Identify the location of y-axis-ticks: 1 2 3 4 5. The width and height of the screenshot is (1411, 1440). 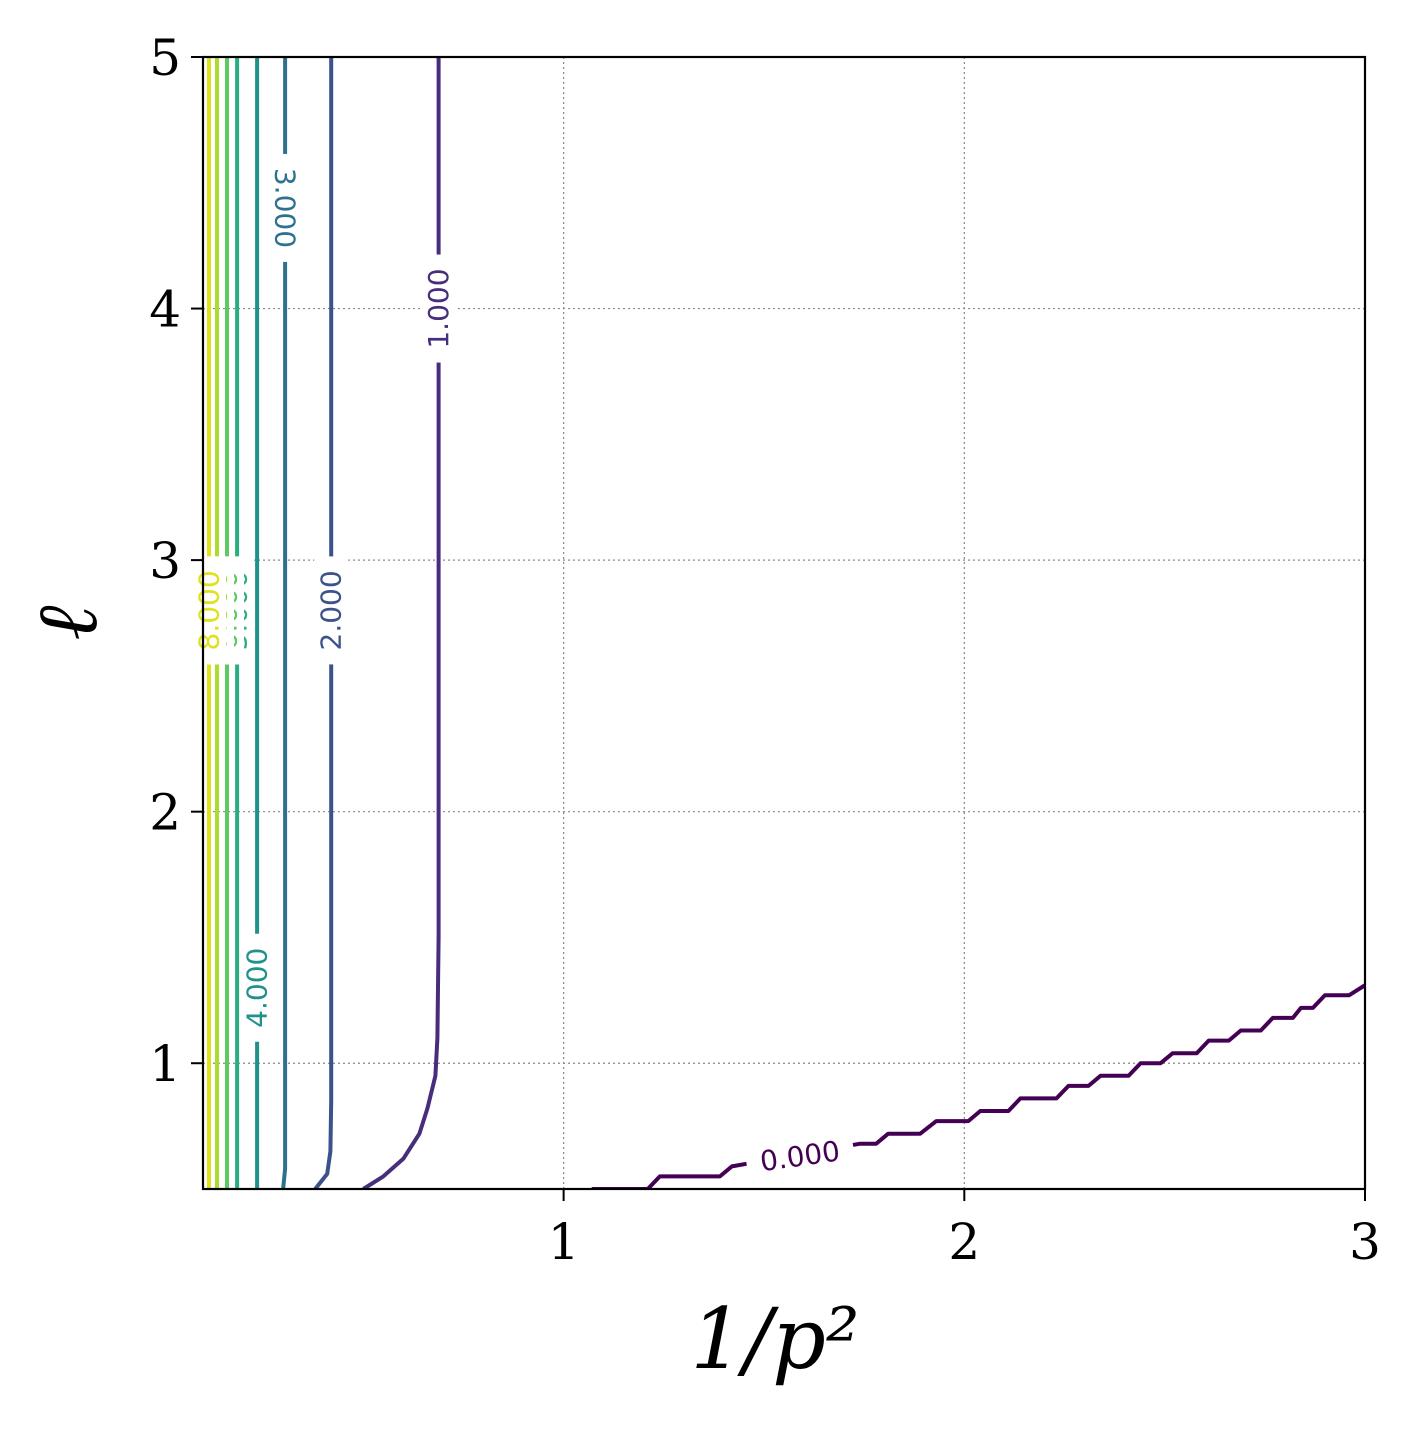
(176, 561).